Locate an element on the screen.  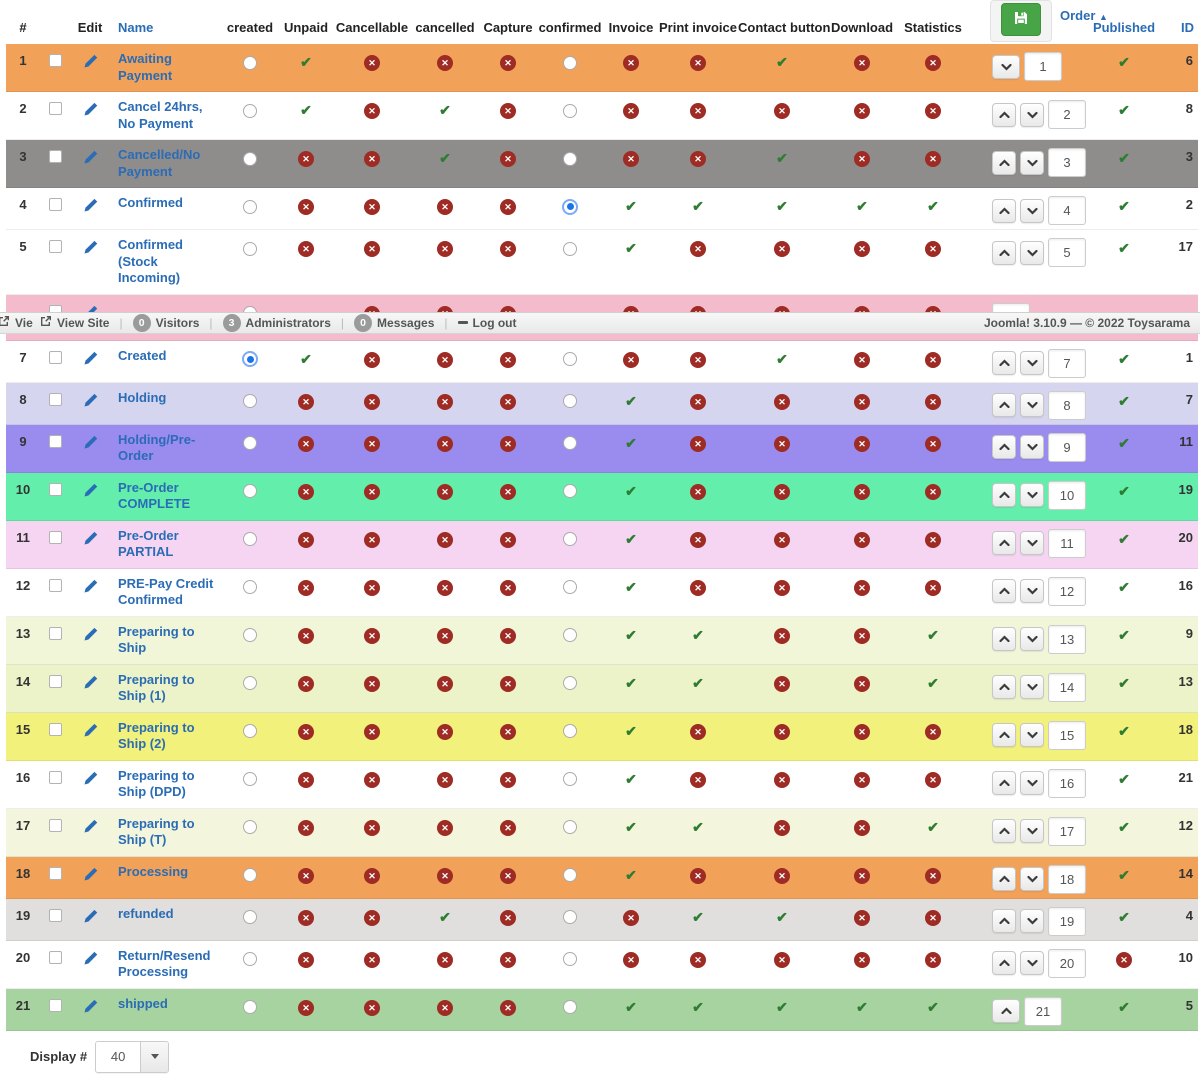
invoice-cross-icon: ✕ is located at coordinates (631, 917).